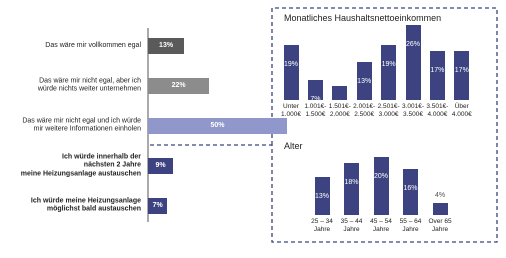 The height and width of the screenshot is (258, 506). Describe the element at coordinates (388, 110) in the screenshot. I see `category-label: 2.501€- 3.000€` at that location.